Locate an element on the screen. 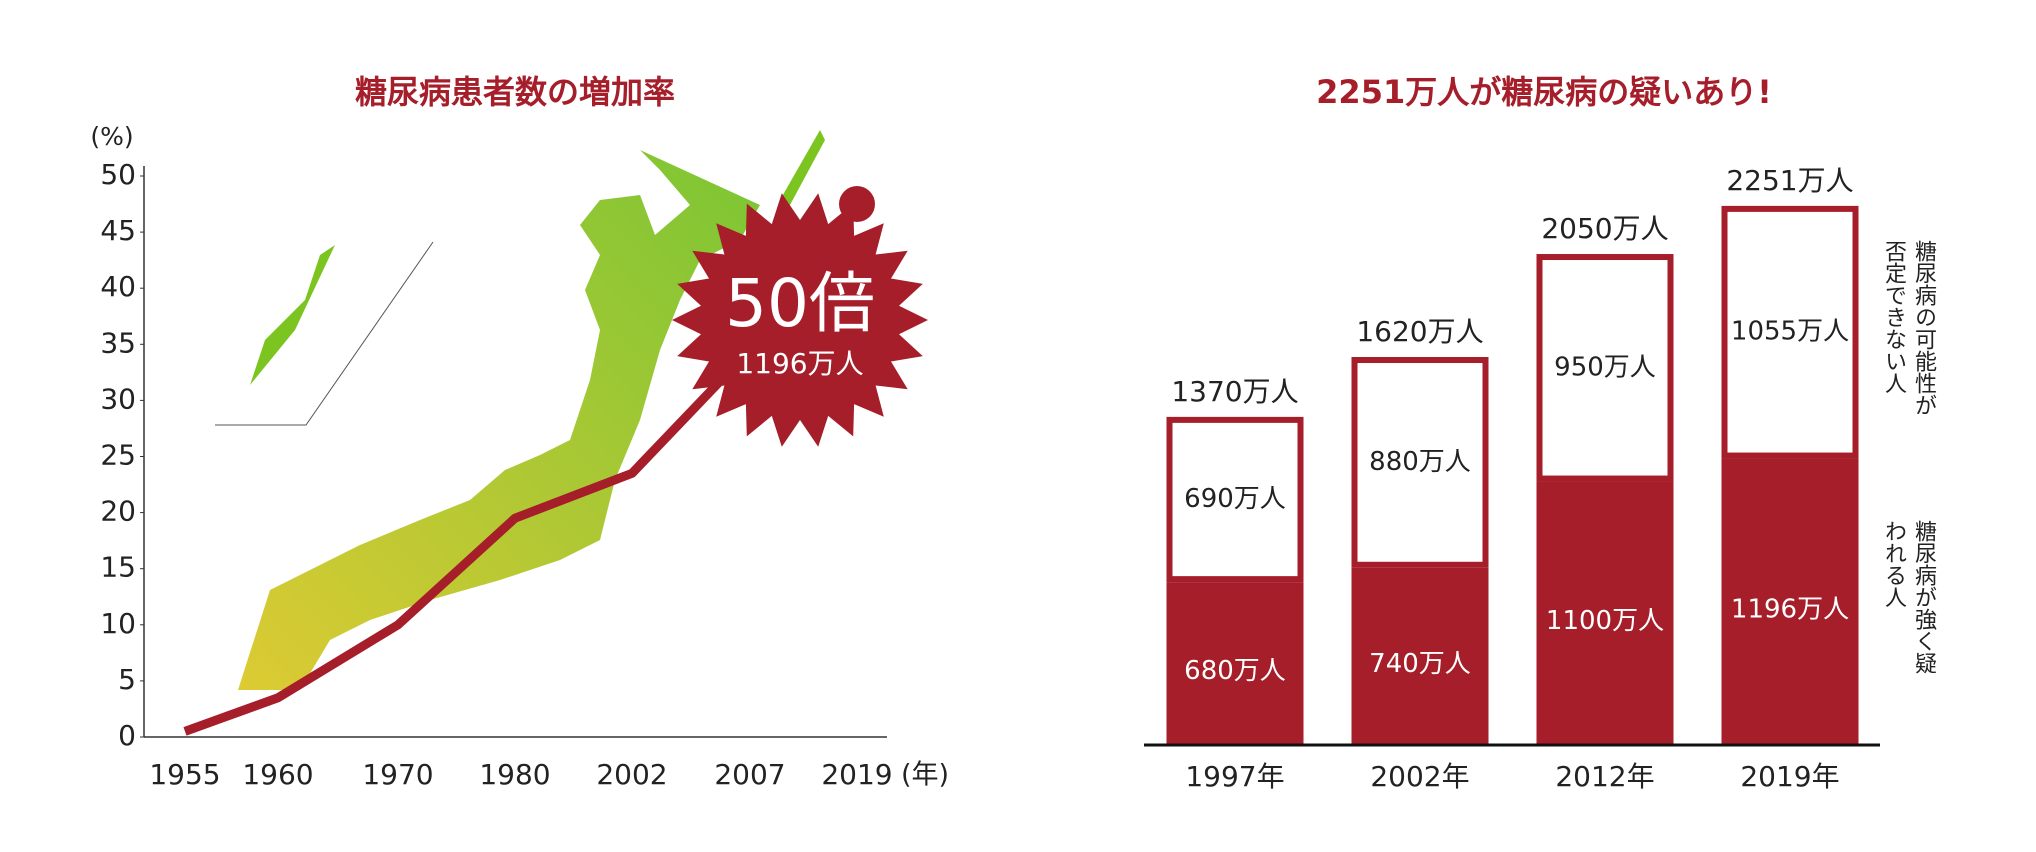 The width and height of the screenshot is (2036, 852). x-tick-label: 2019年 is located at coordinates (1789, 776).